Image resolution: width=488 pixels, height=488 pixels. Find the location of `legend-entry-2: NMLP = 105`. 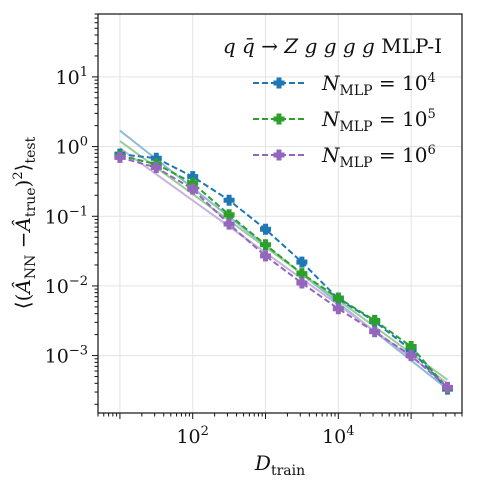

legend-entry-2: NMLP = 105 is located at coordinates (344, 121).